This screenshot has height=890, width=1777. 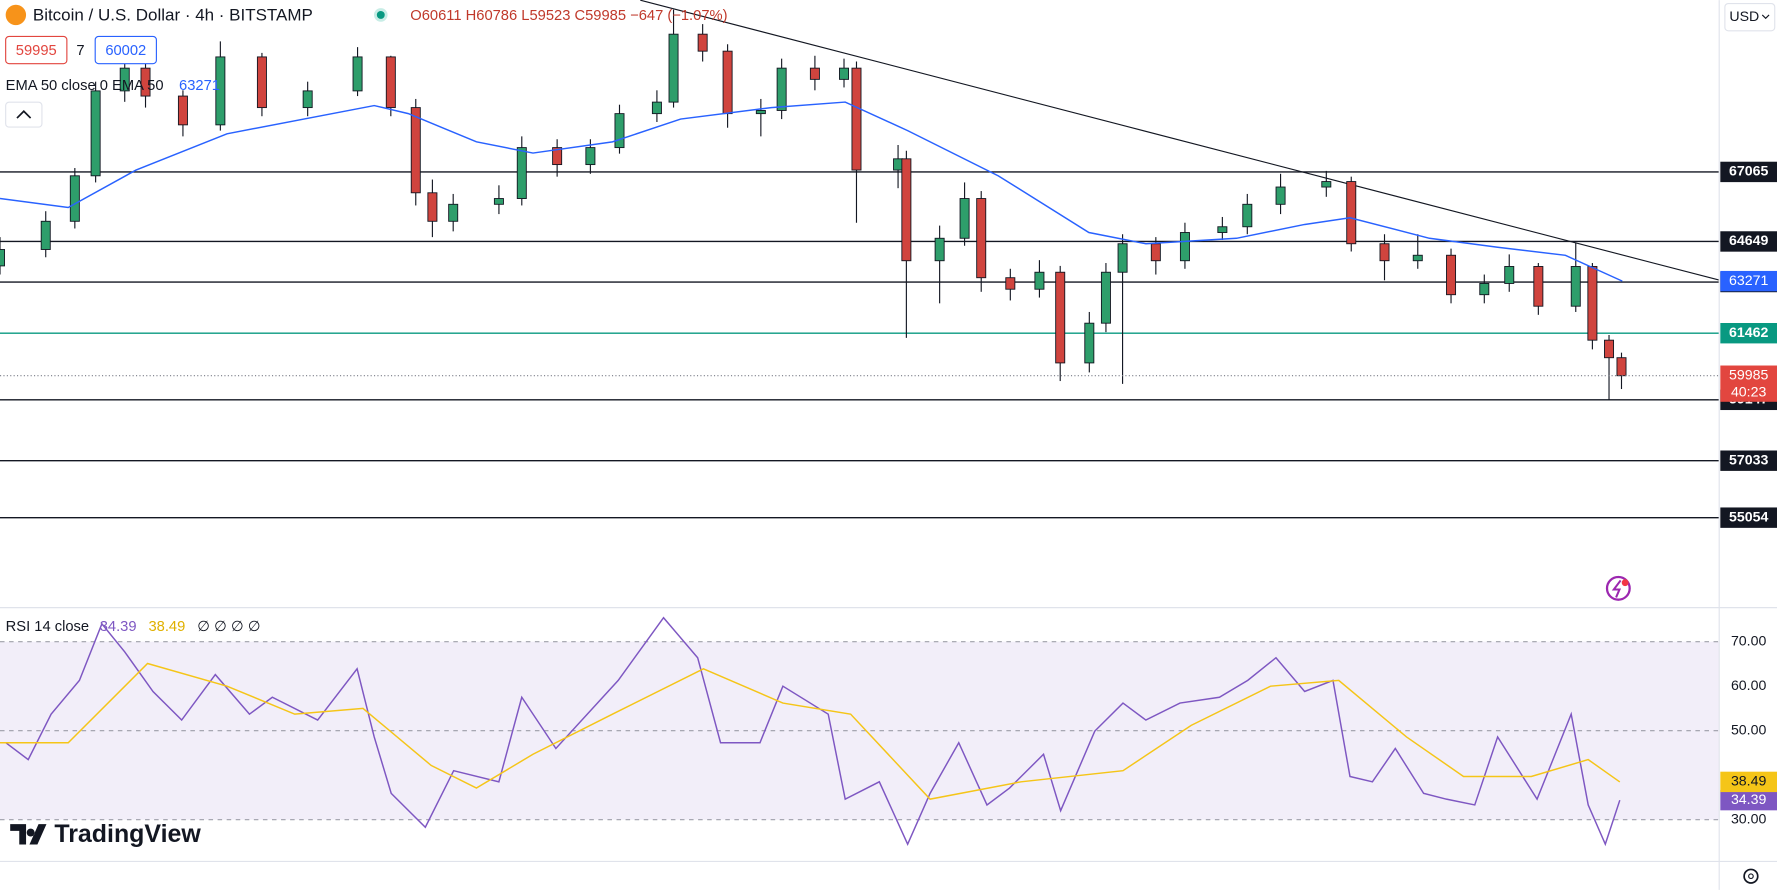 I want to click on level-label: 64649, so click(x=1748, y=241).